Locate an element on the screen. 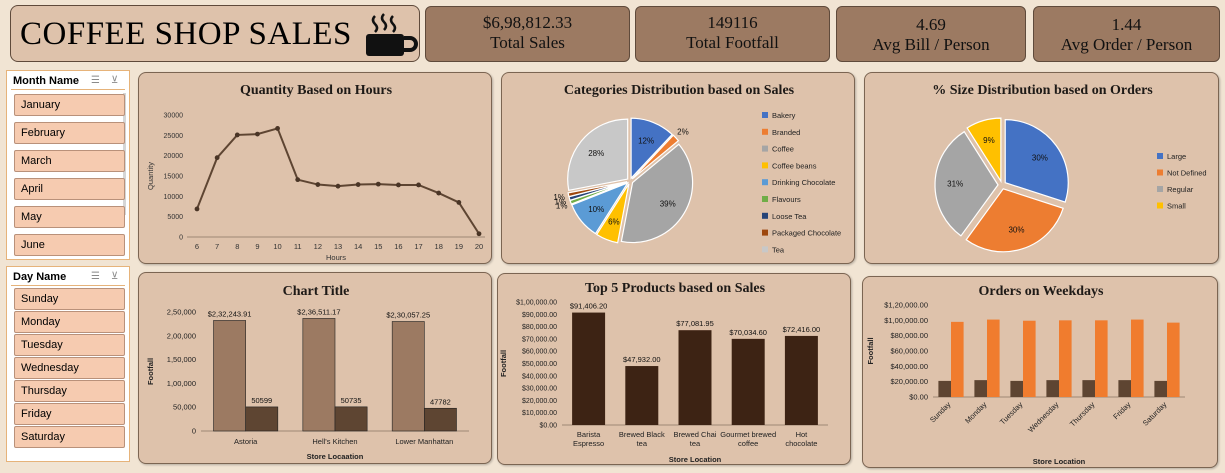 This screenshot has height=473, width=1225. bar-data-label: $72,416.00 is located at coordinates (802, 329).